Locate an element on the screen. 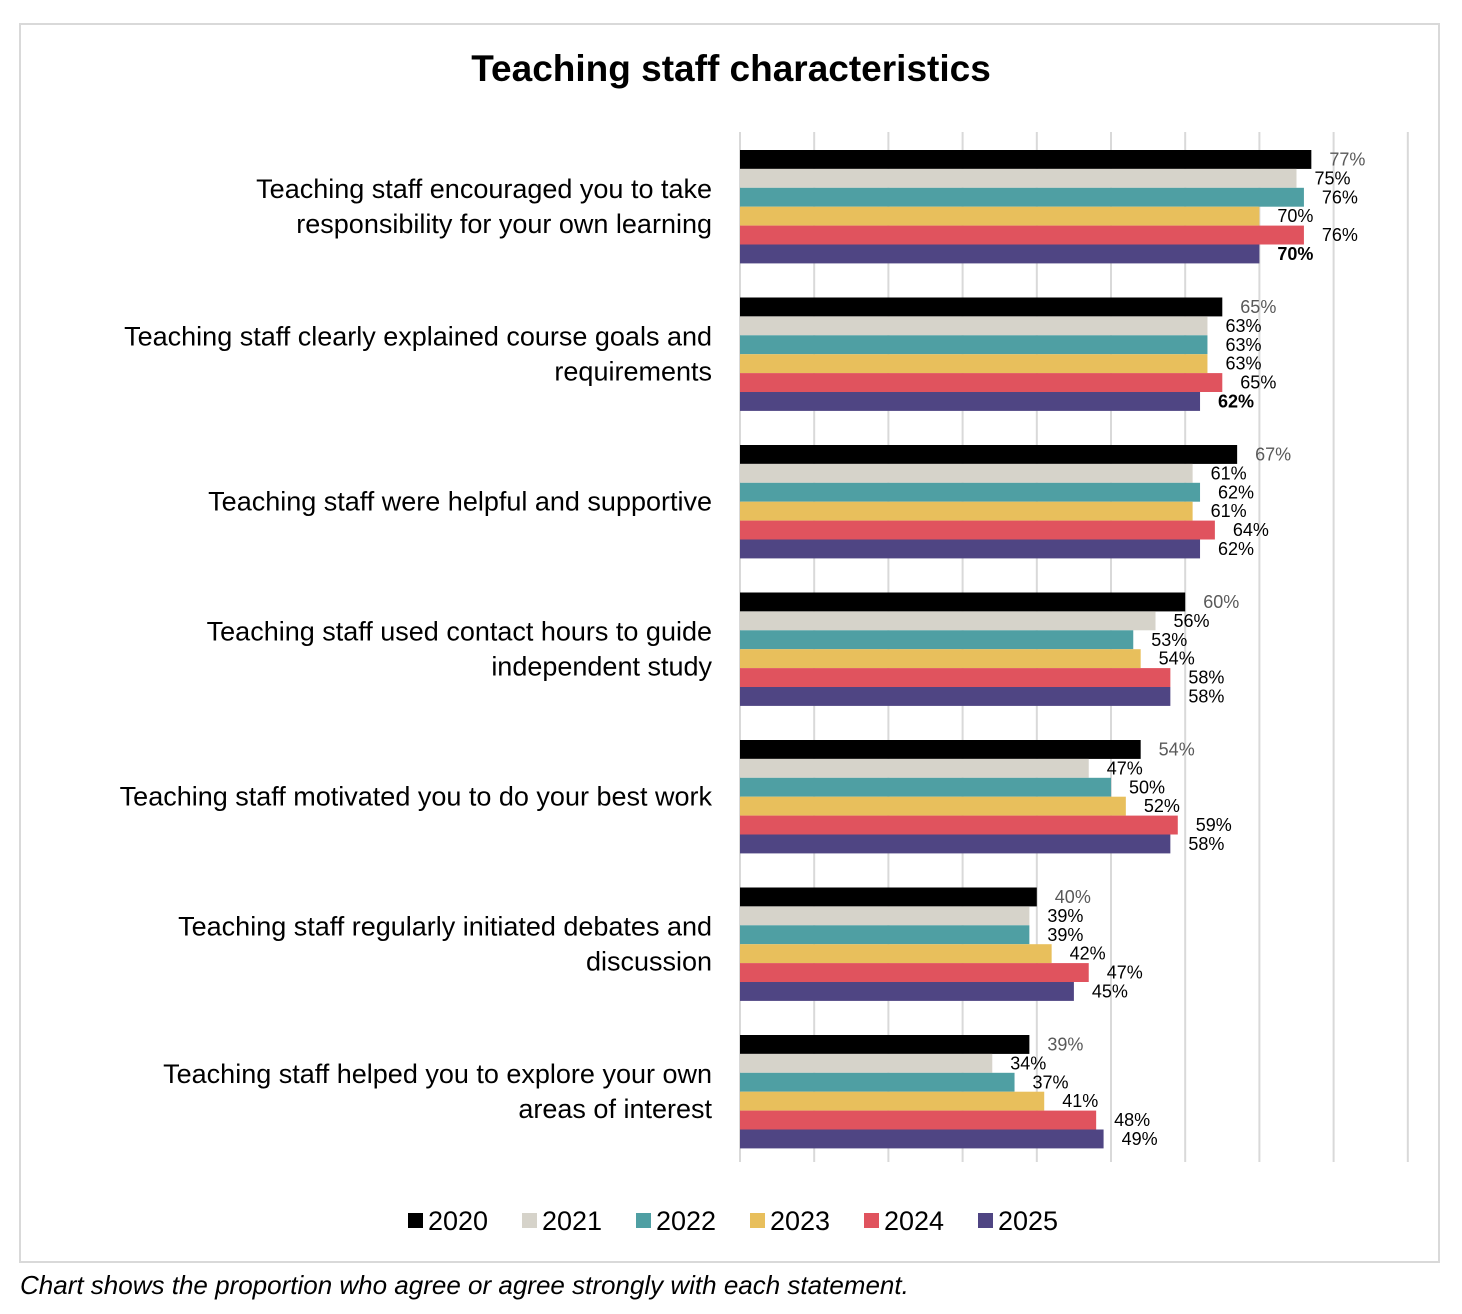 The height and width of the screenshot is (1314, 1462). legend-label-2021: 2021 is located at coordinates (572, 1221).